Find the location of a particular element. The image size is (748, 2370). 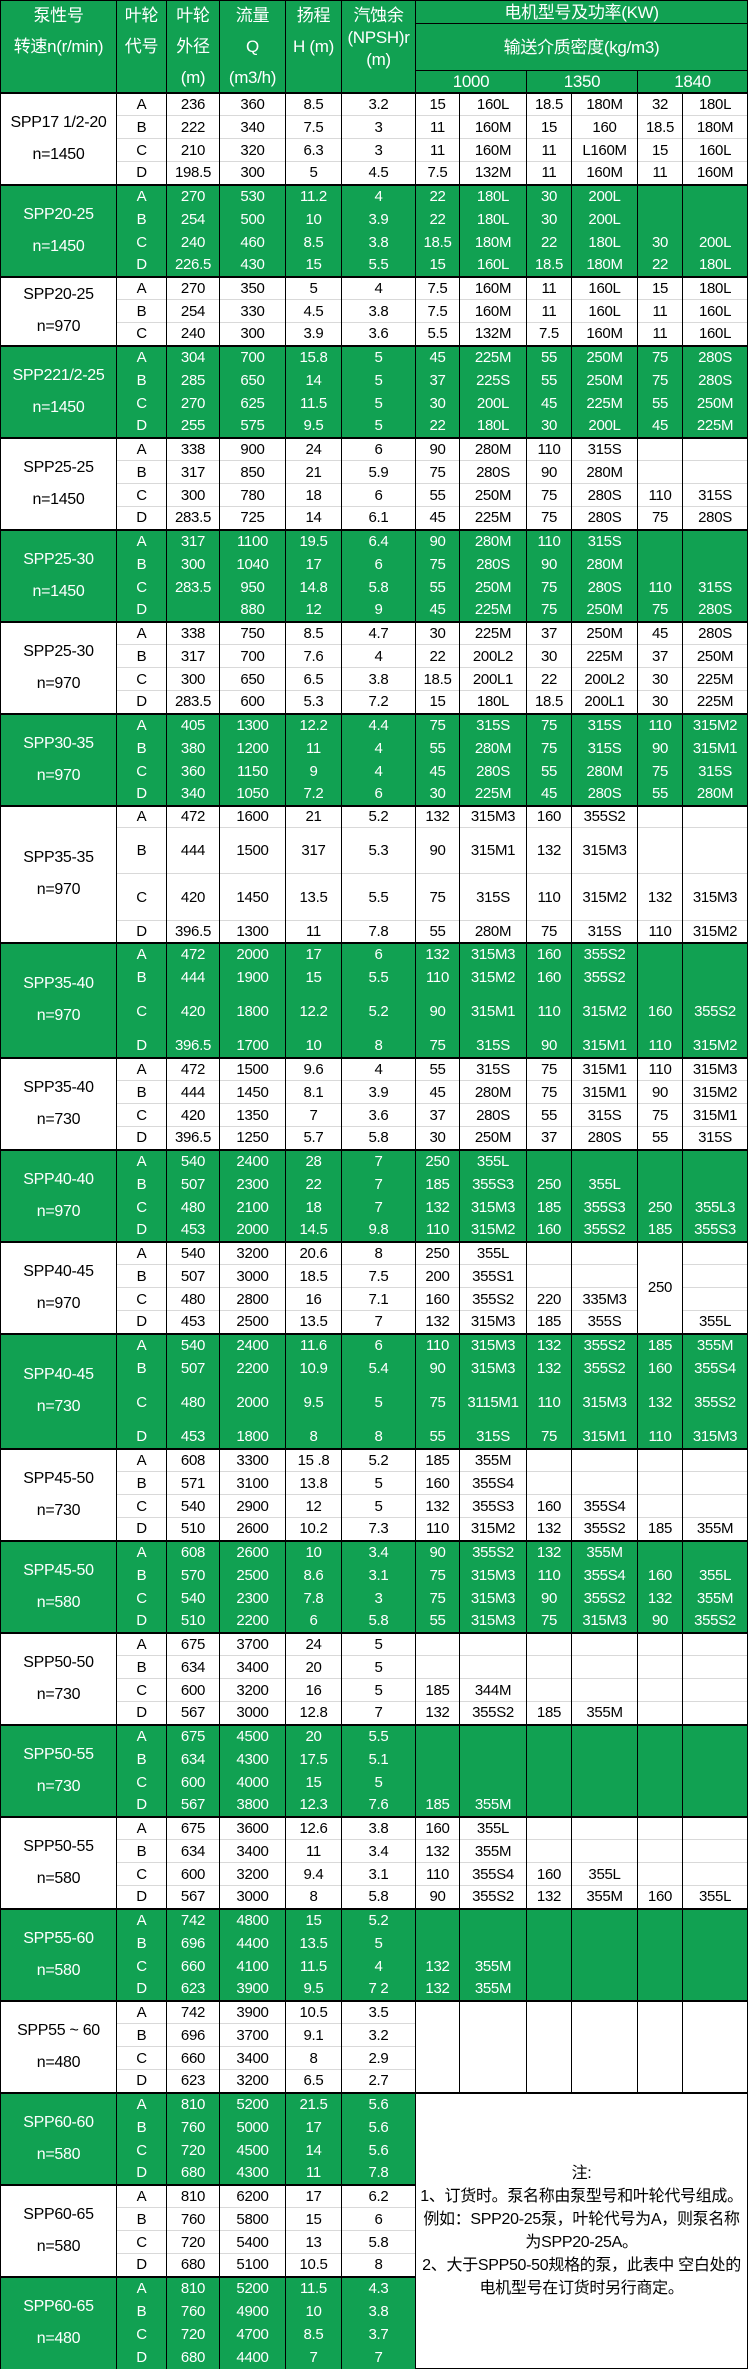

motor-1840-cell: 355L is located at coordinates (714, 1897).